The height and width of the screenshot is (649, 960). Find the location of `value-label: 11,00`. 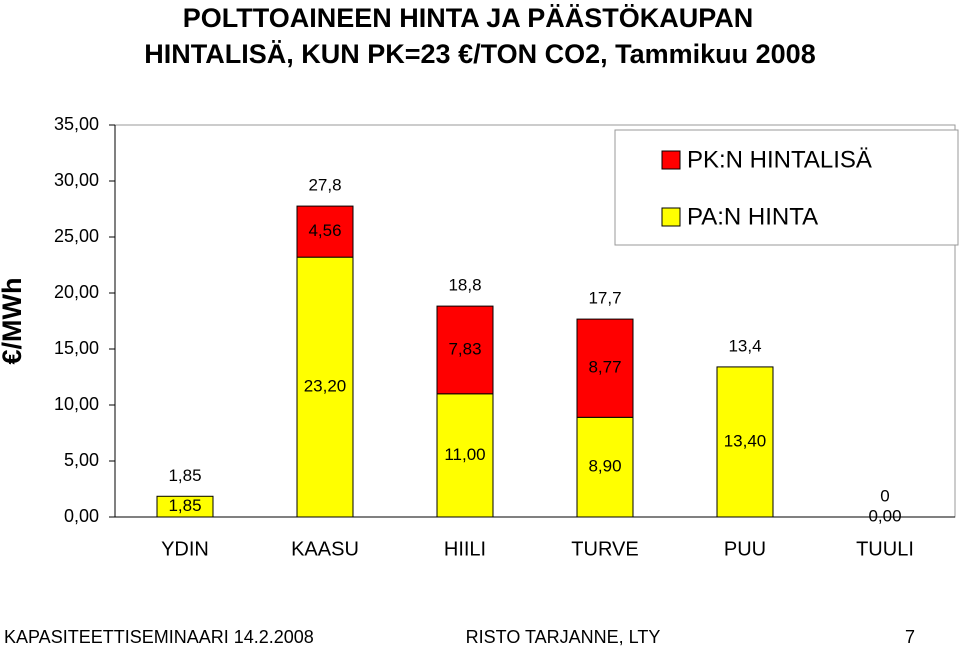

value-label: 11,00 is located at coordinates (464, 454).